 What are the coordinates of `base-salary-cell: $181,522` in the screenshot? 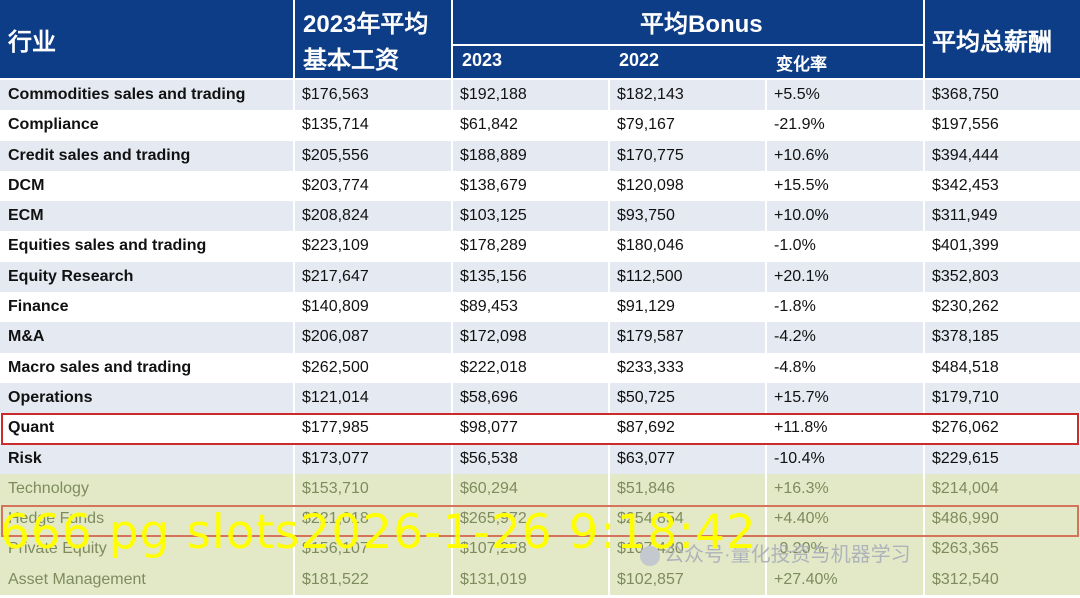 It's located at (335, 579).